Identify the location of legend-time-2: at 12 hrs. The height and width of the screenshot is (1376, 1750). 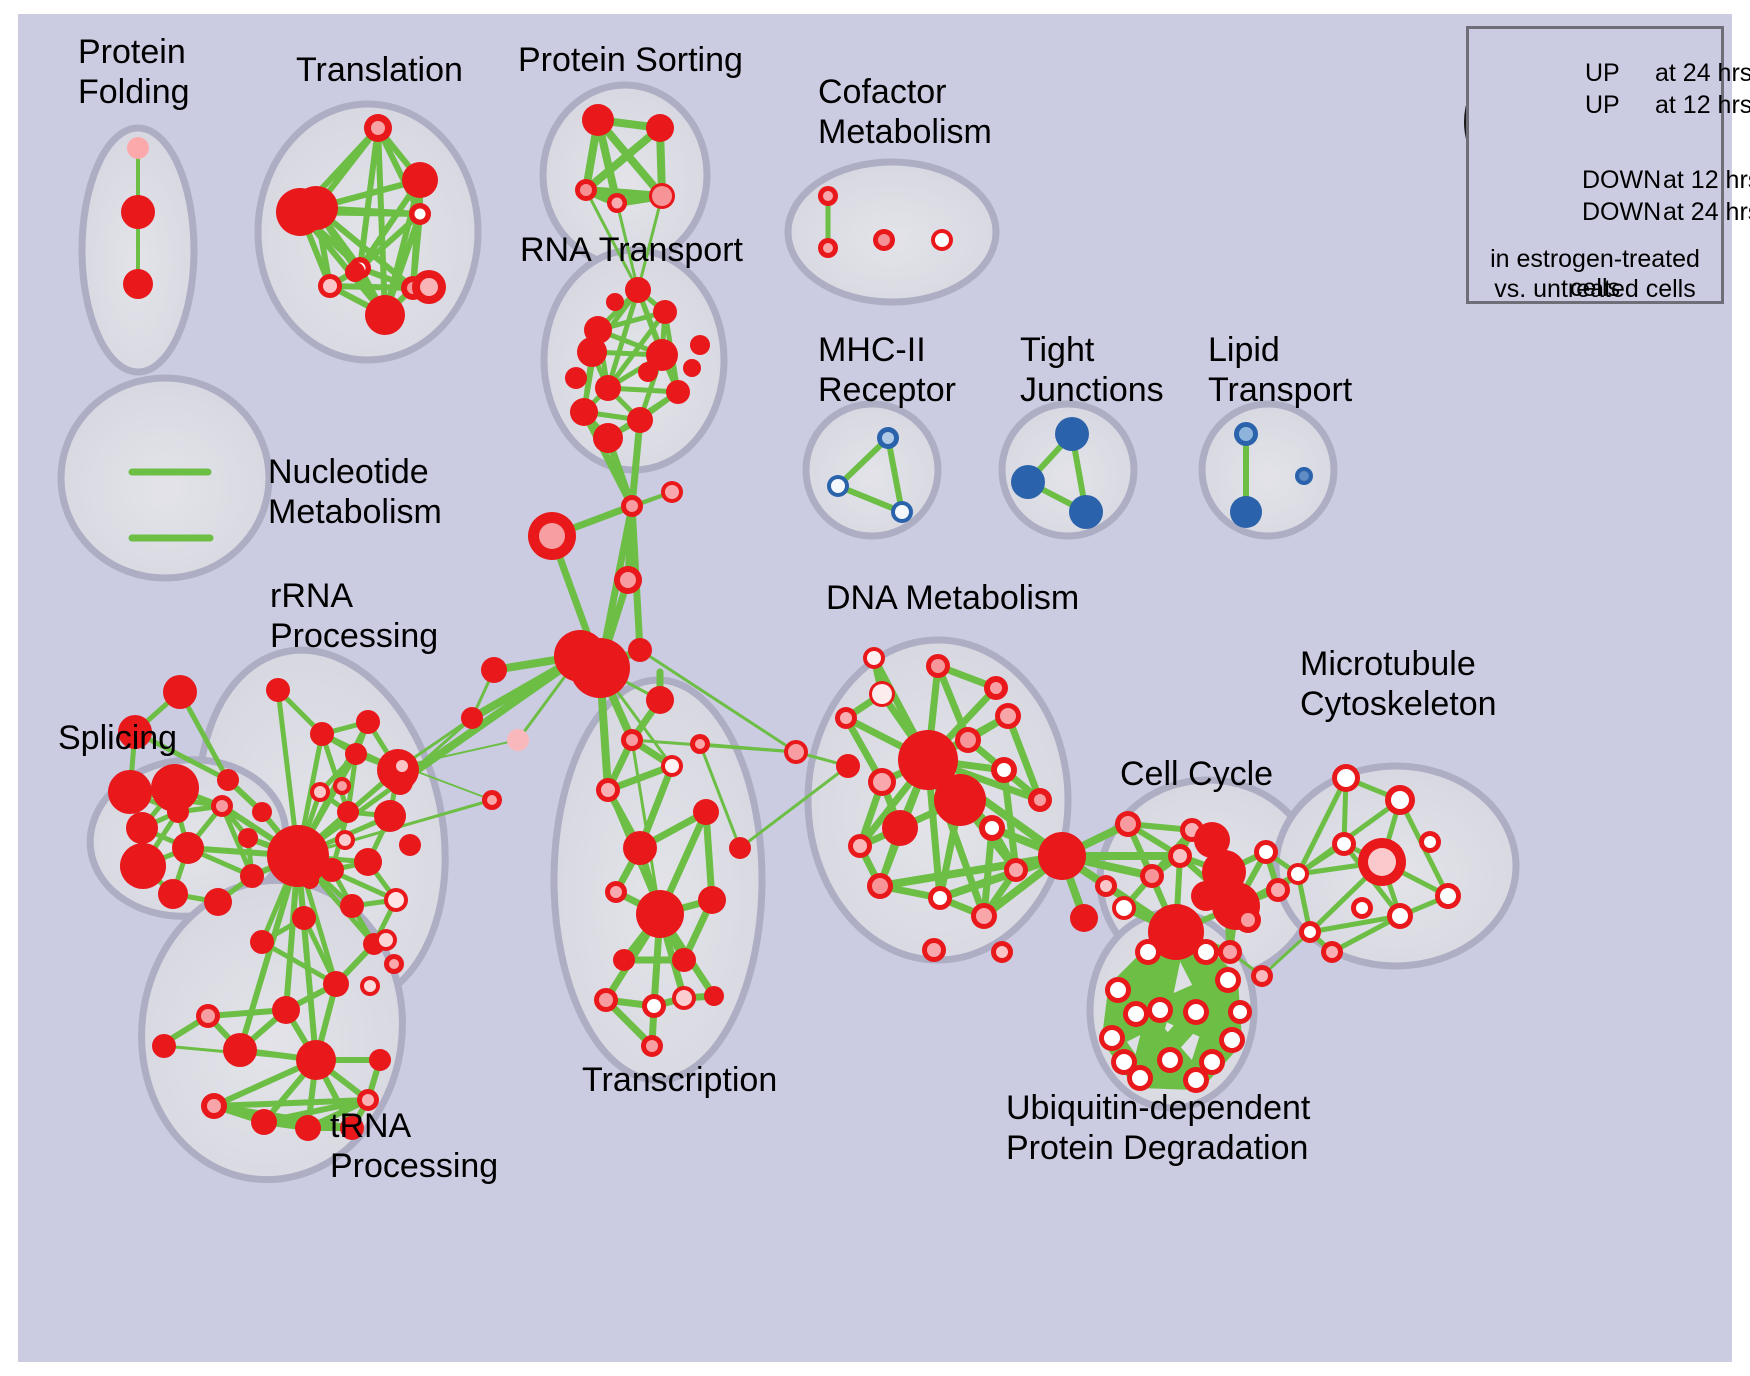
(1706, 180).